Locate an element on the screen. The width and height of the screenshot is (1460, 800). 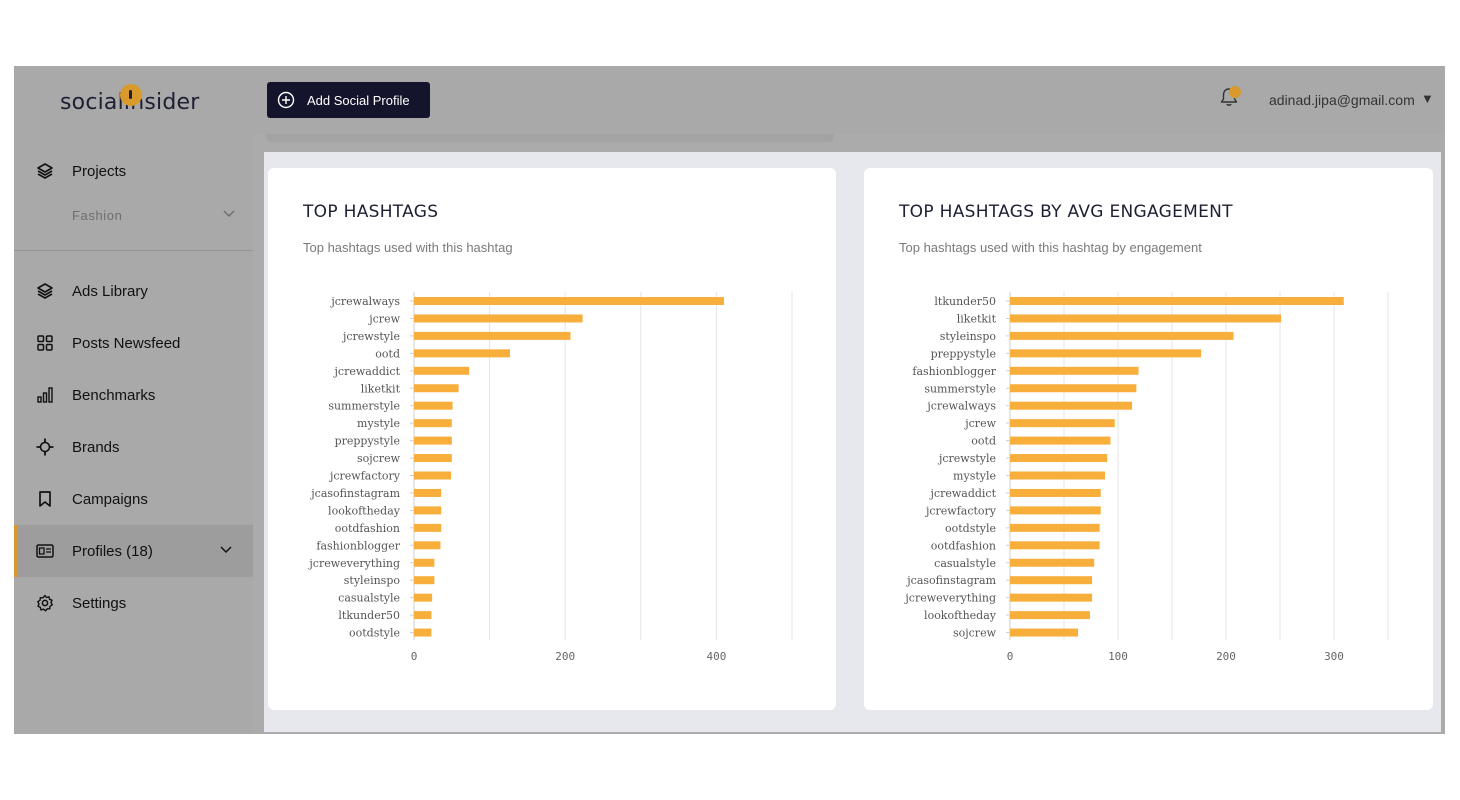
add-social-profile-label: Add Social Profile is located at coordinates (358, 100).